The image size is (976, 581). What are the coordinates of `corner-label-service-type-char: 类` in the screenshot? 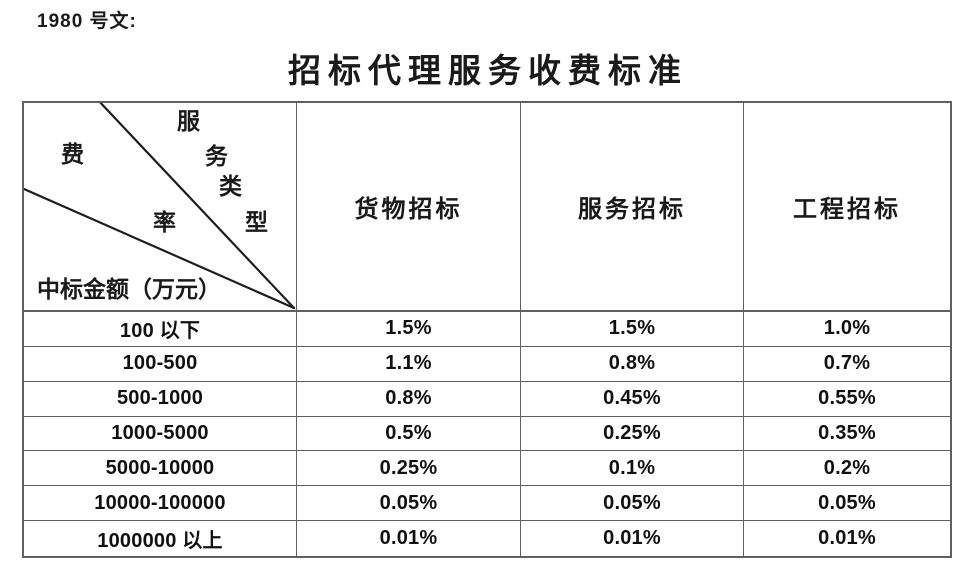 It's located at (230, 186).